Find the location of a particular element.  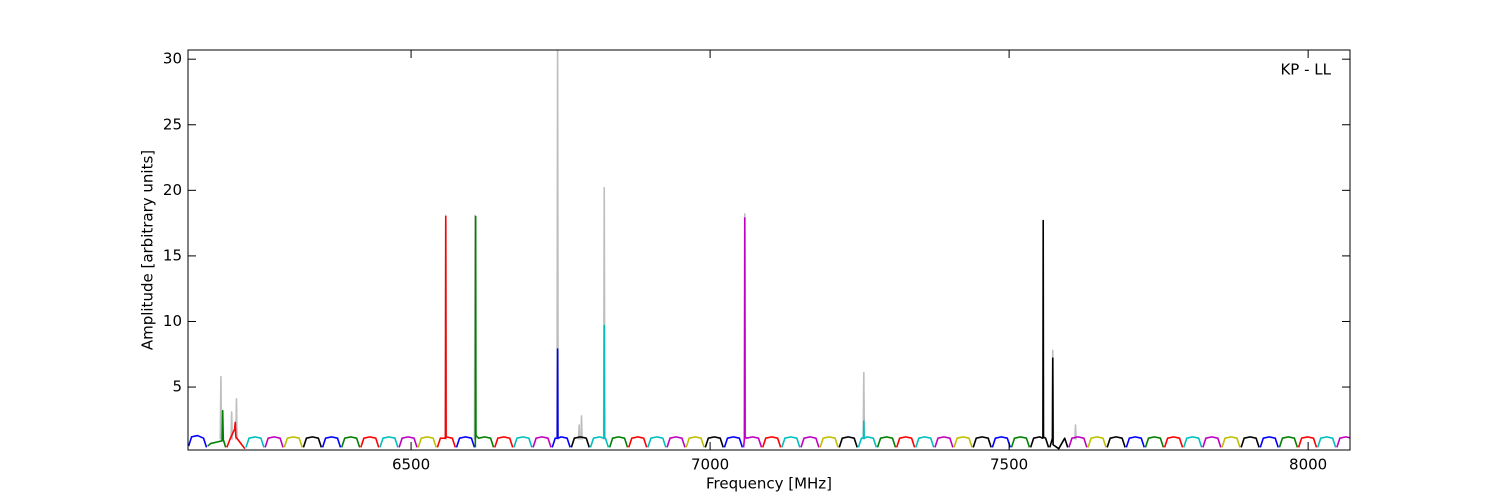

y-tick-label: 10 is located at coordinates (172, 321).